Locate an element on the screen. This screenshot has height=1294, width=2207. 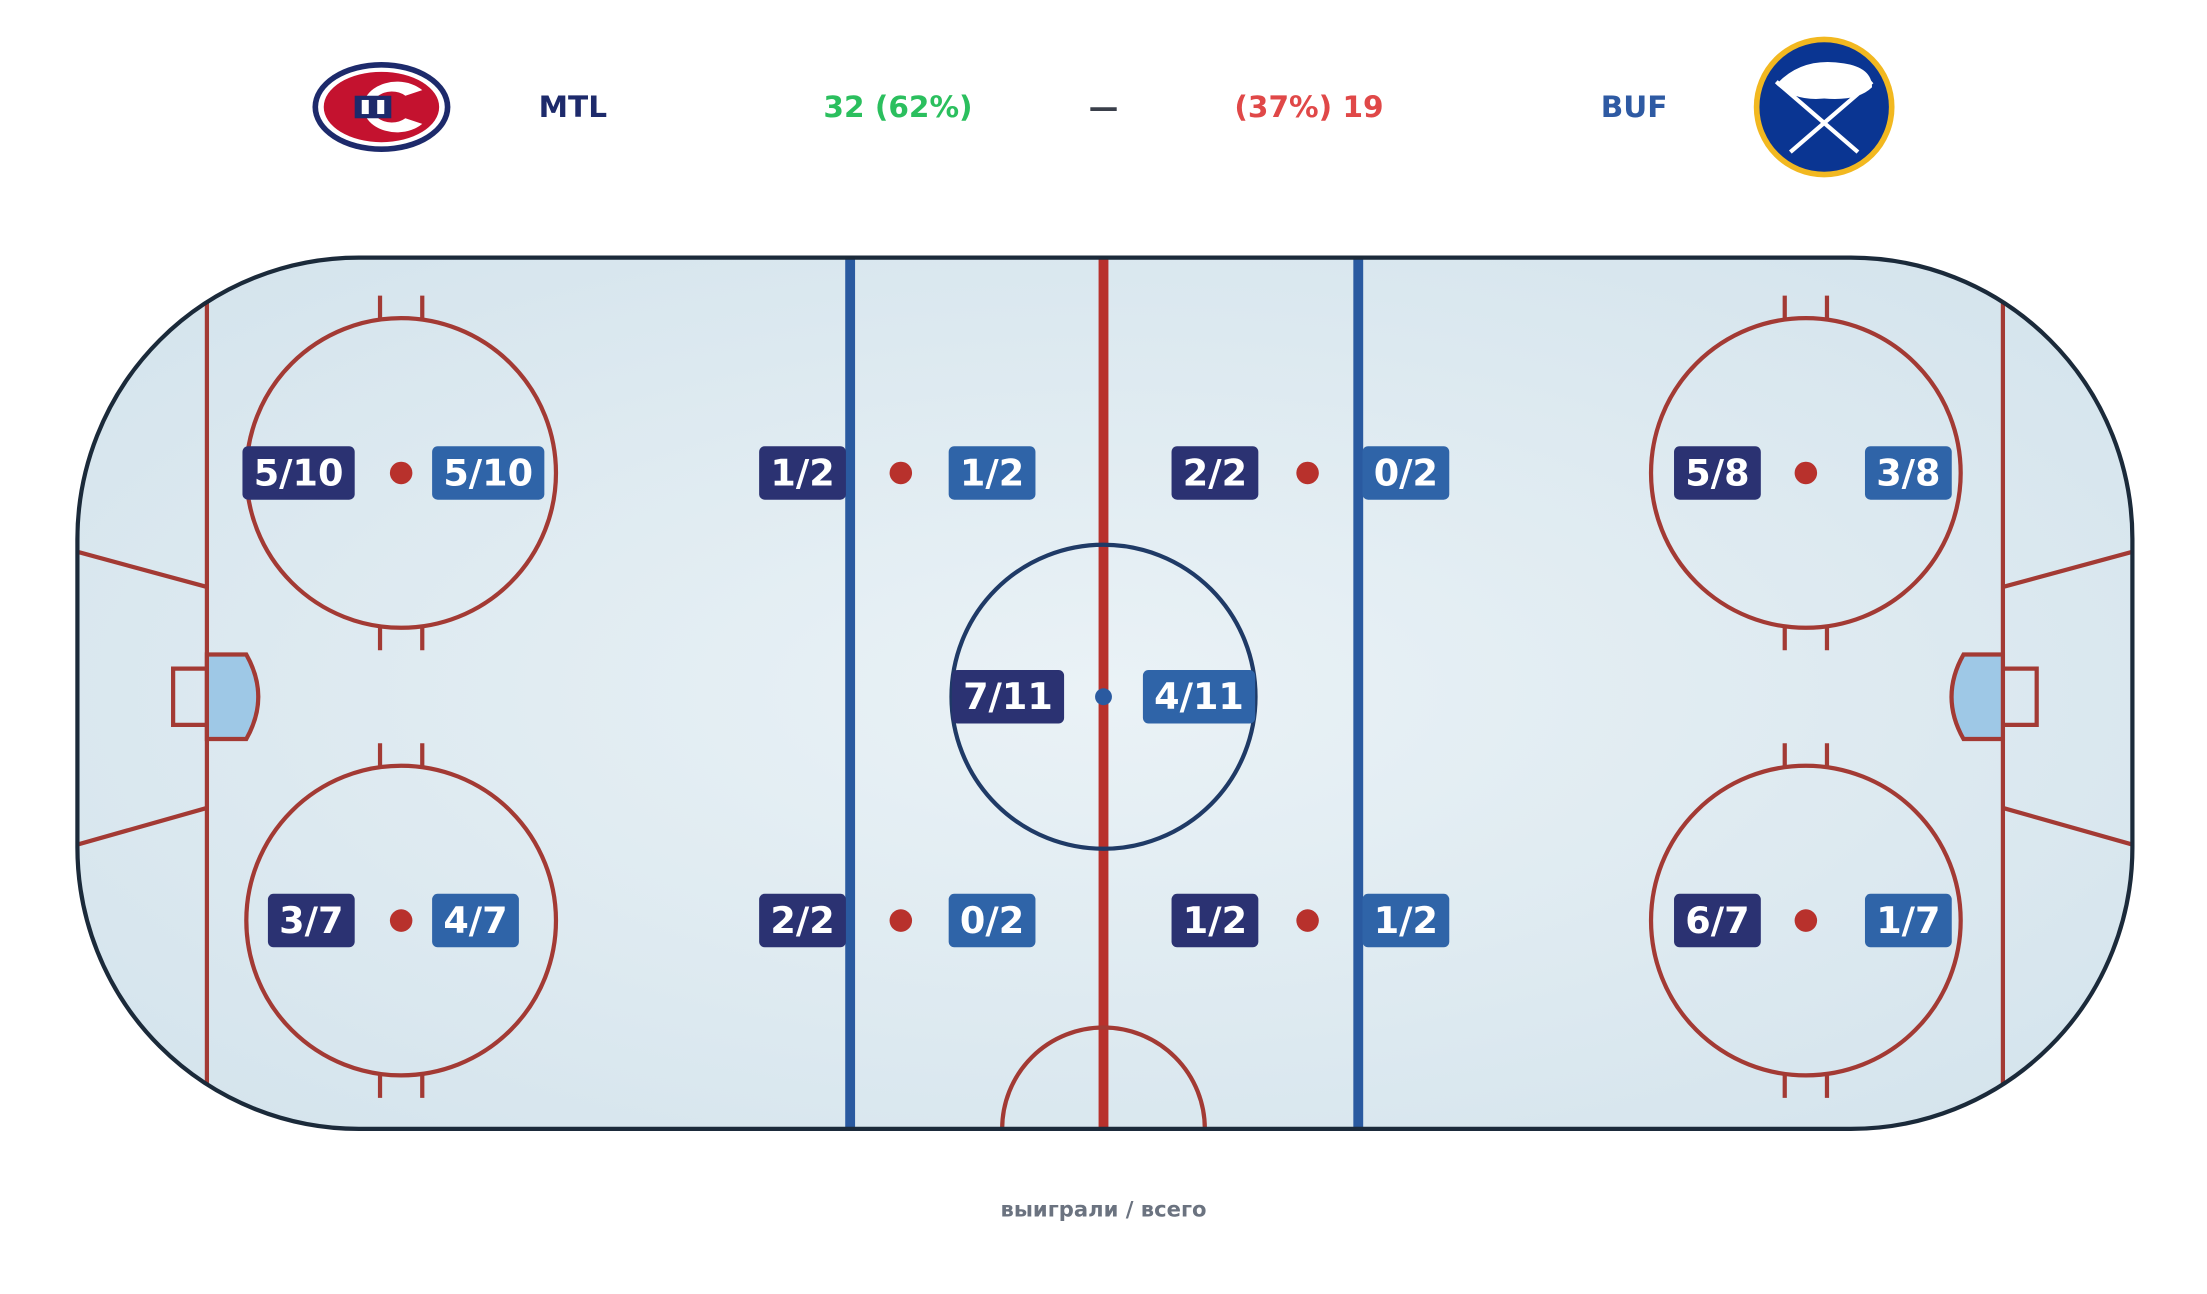
faceoff-count: 5/8 is located at coordinates (1717, 472).